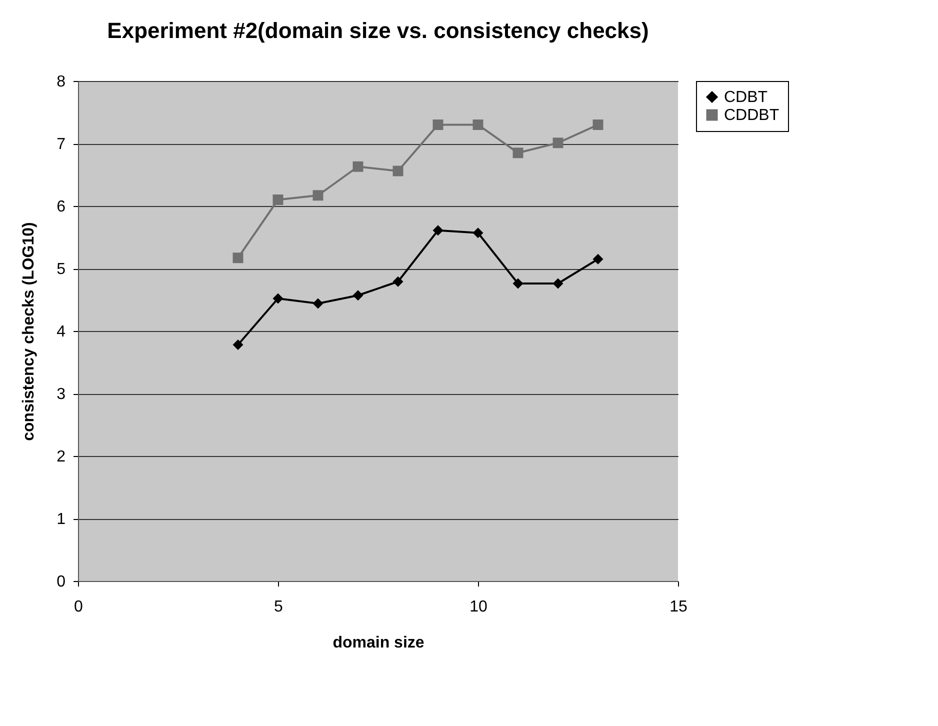  What do you see at coordinates (61, 394) in the screenshot?
I see `y-tick-label: 3` at bounding box center [61, 394].